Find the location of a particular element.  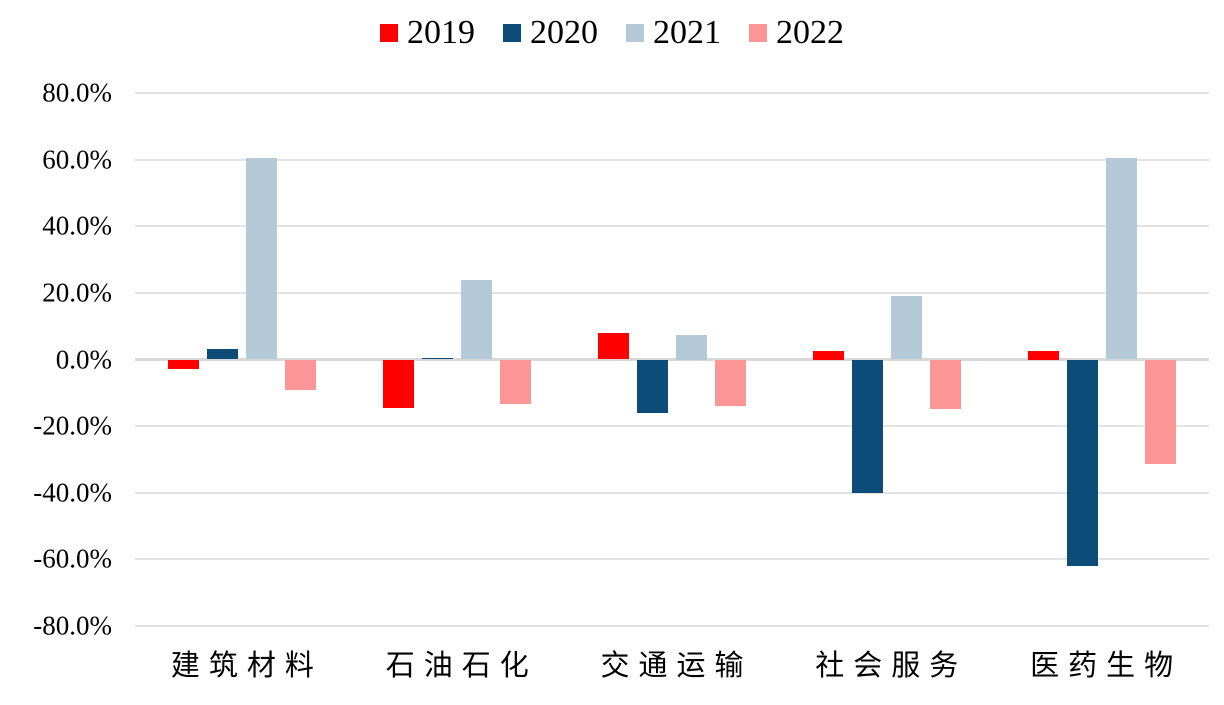

legend-item-2020: 2020 is located at coordinates (550, 33).